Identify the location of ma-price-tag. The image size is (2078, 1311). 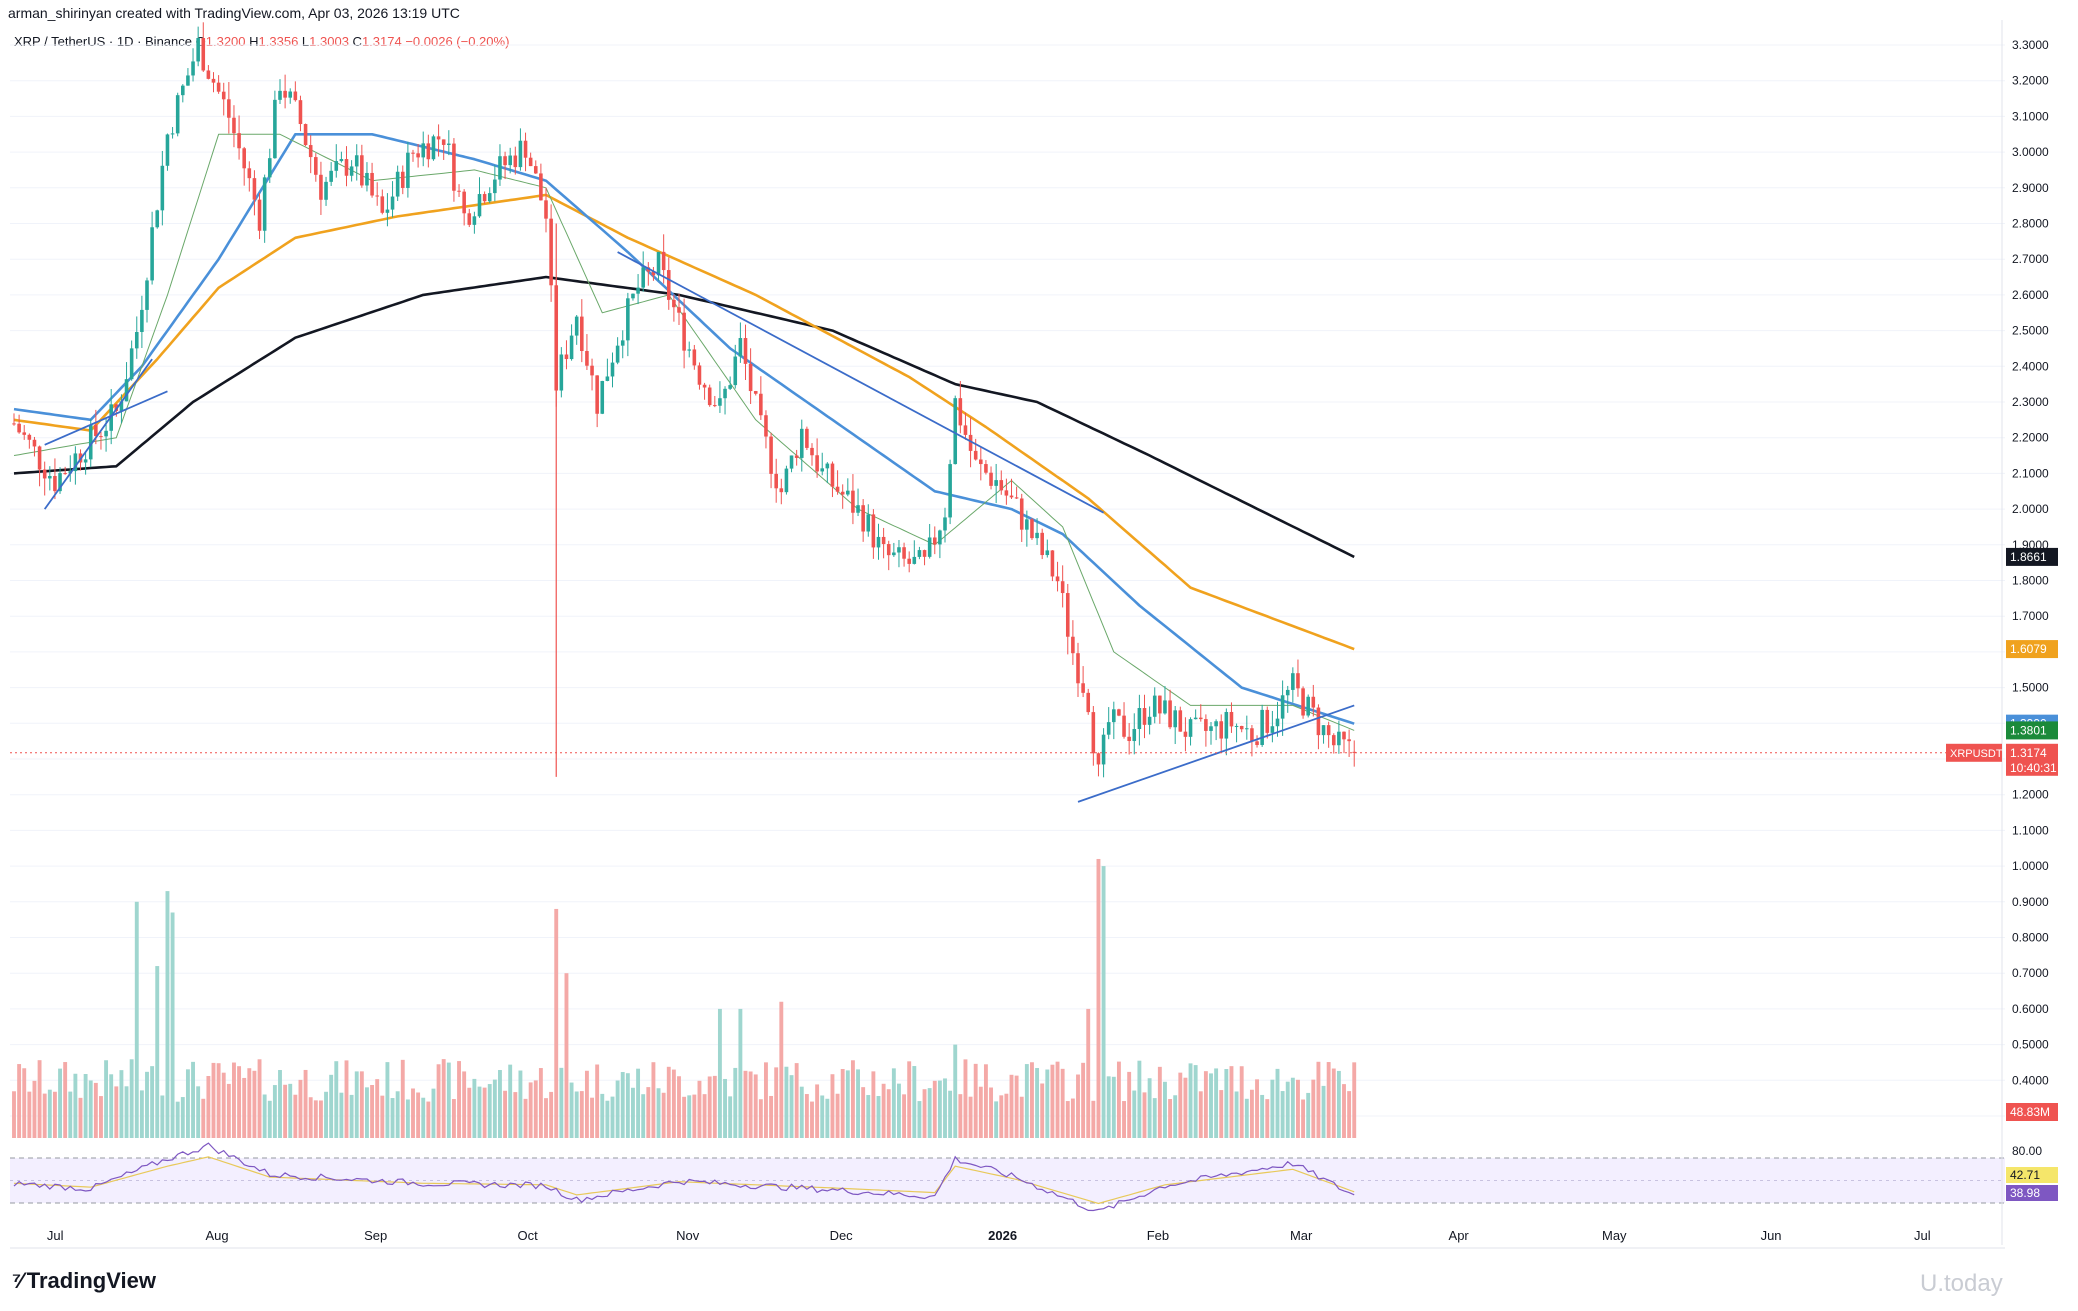
(2032, 556).